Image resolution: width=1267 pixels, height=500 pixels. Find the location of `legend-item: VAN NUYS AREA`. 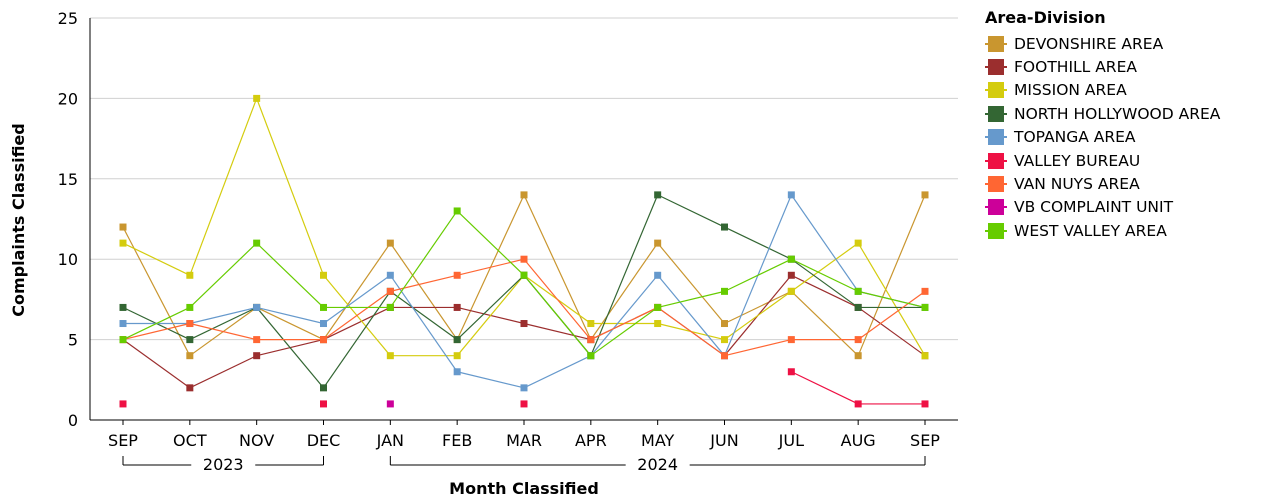

legend-item: VAN NUYS AREA is located at coordinates (1102, 183).